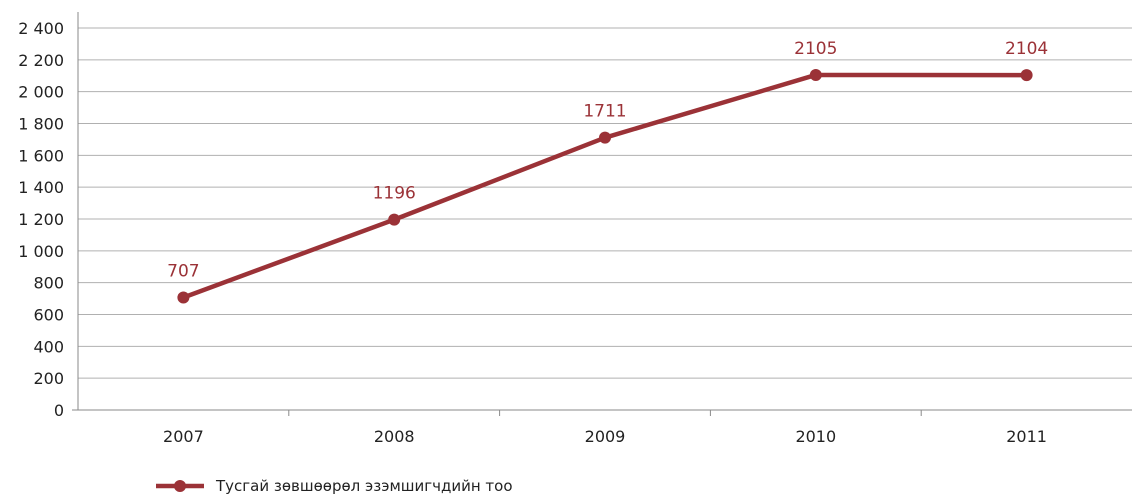 This screenshot has height=497, width=1145. Describe the element at coordinates (364, 486) in the screenshot. I see `legend-label: Тусгай зөвшөөрөл эзэмшигчдийн тоо` at that location.